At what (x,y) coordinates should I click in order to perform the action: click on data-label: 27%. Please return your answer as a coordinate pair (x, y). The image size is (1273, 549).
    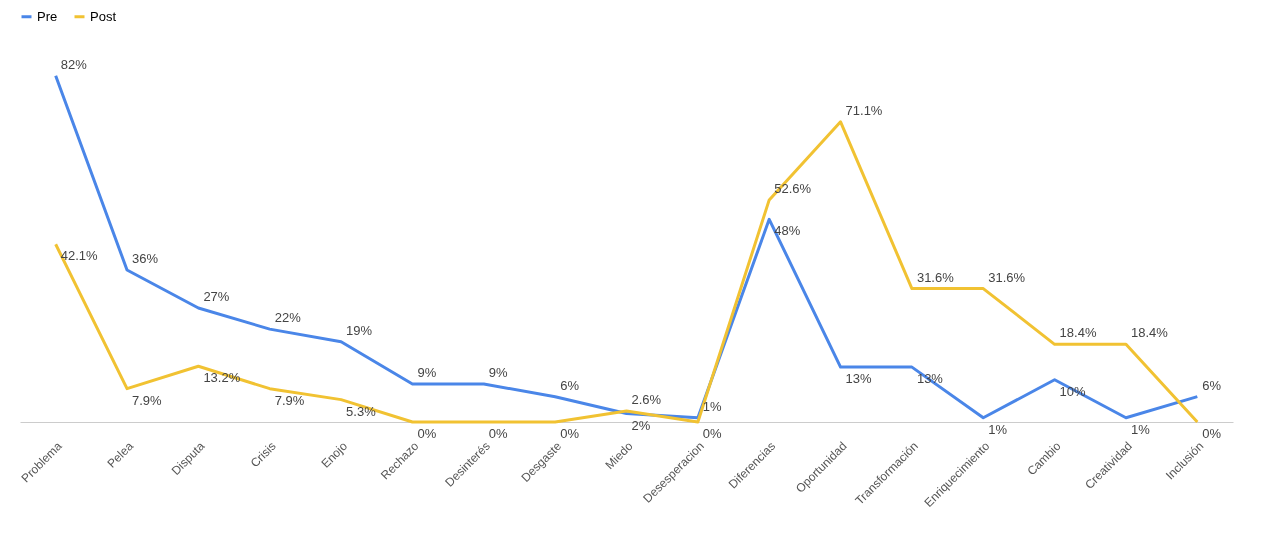
    Looking at the image, I should click on (216, 296).